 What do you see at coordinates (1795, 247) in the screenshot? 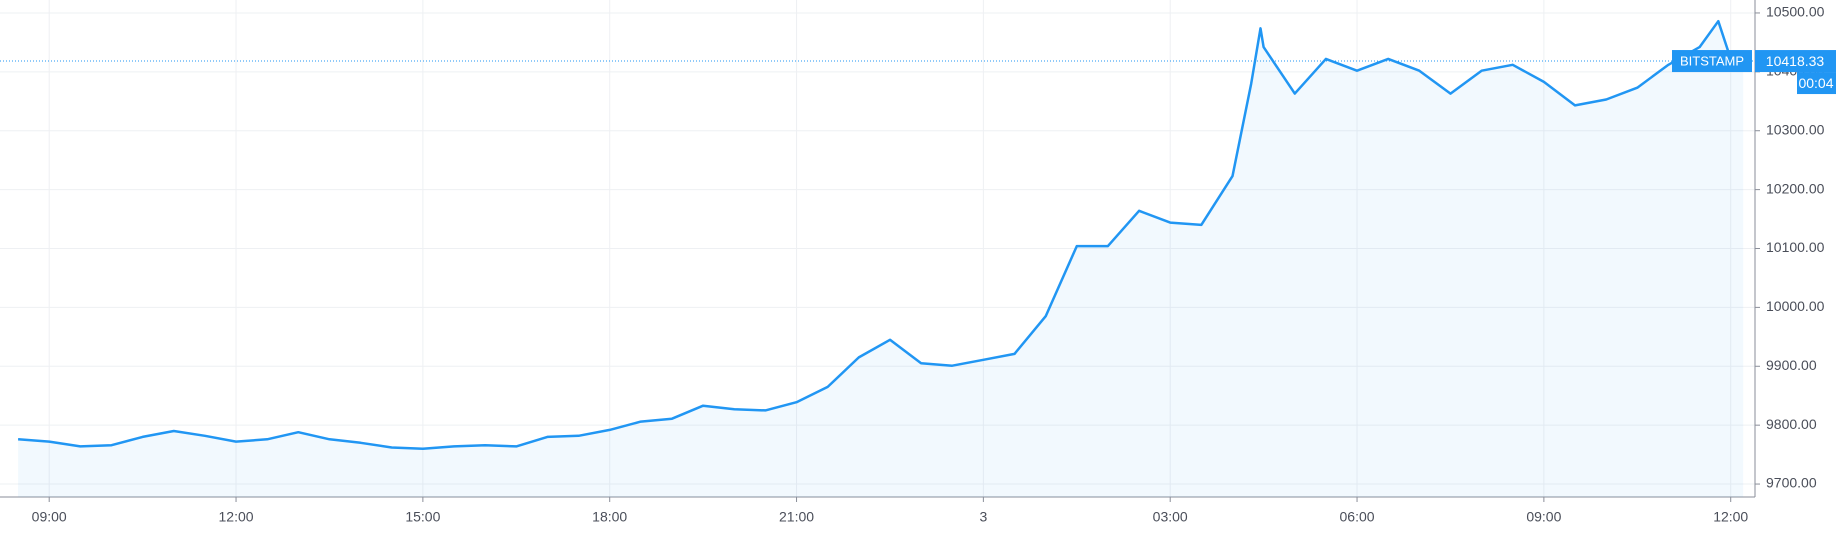
I see `y-tick-label: 10100.00` at bounding box center [1795, 247].